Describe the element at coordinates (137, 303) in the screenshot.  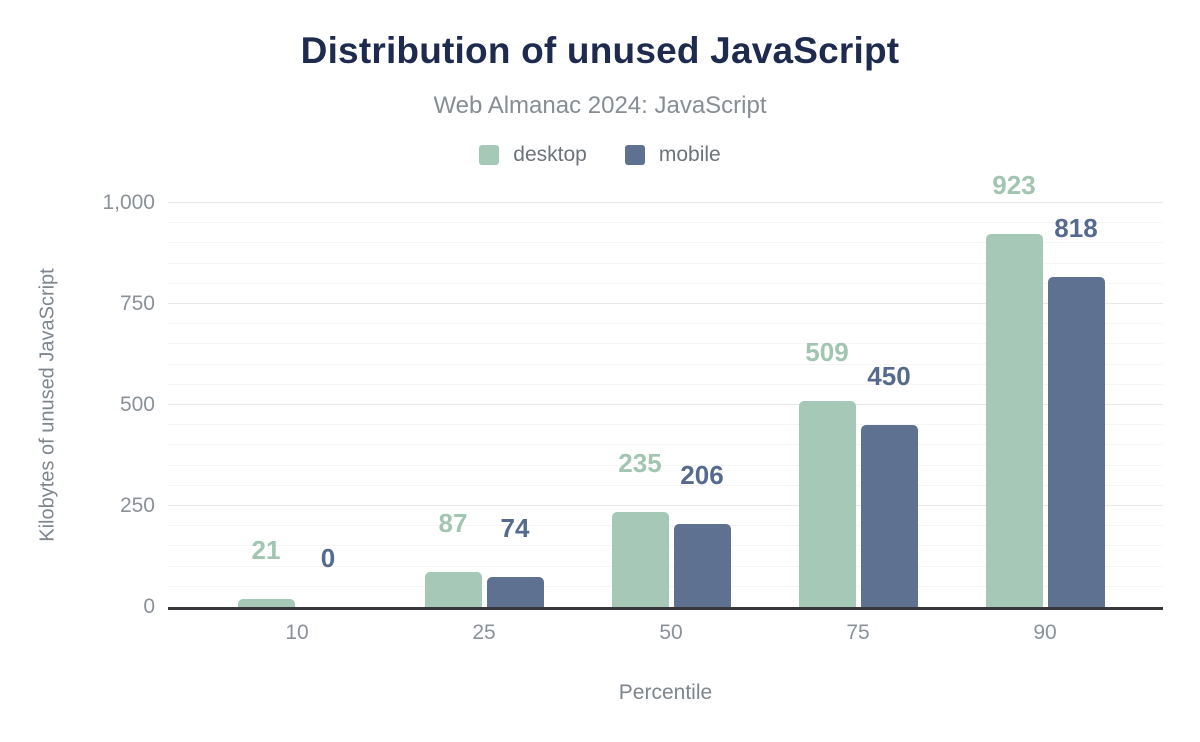
I see `y-tick-label-750: 750` at that location.